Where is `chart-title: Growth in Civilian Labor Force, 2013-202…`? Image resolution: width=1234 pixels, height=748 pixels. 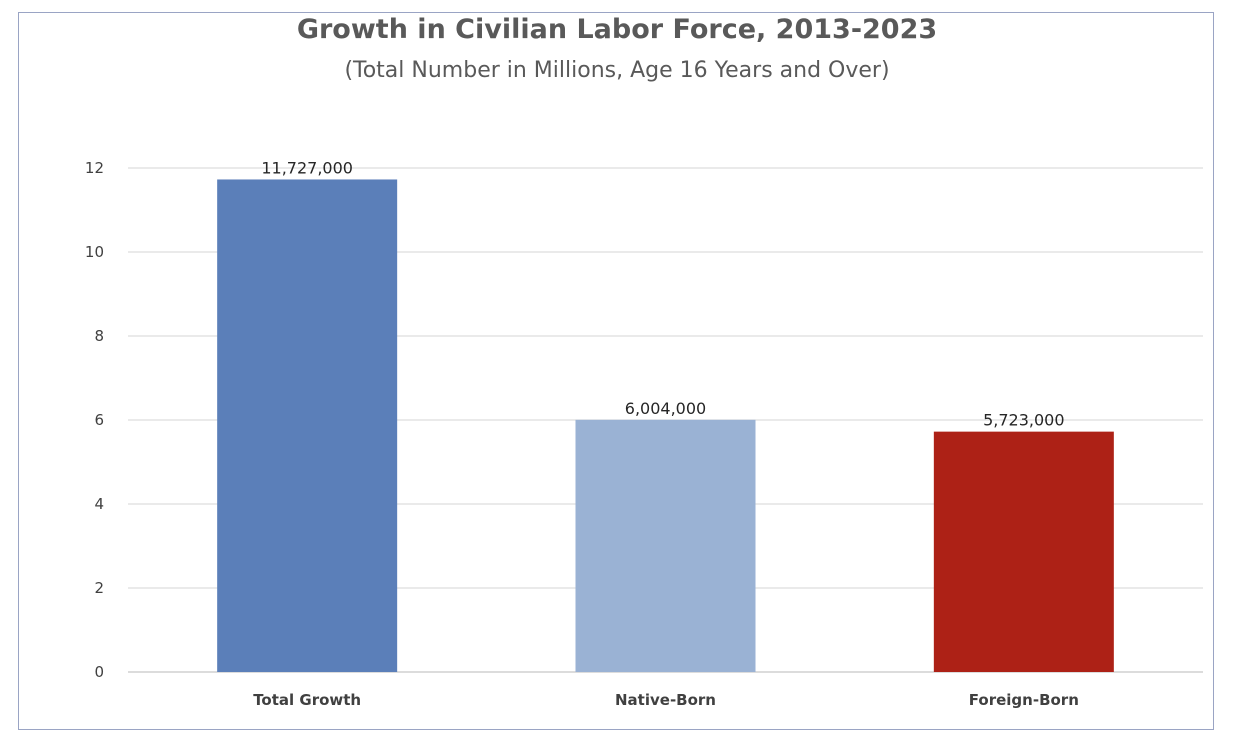
chart-title: Growth in Civilian Labor Force, 2013-202… is located at coordinates (617, 29).